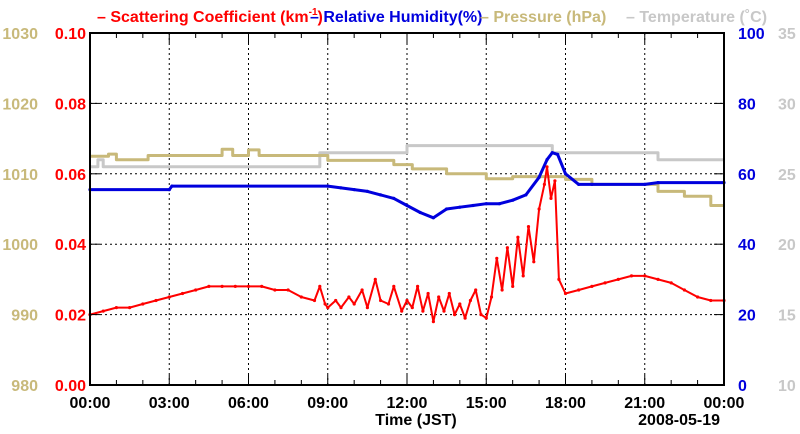  Describe the element at coordinates (327, 403) in the screenshot. I see `x-tick-label: 09:00` at that location.